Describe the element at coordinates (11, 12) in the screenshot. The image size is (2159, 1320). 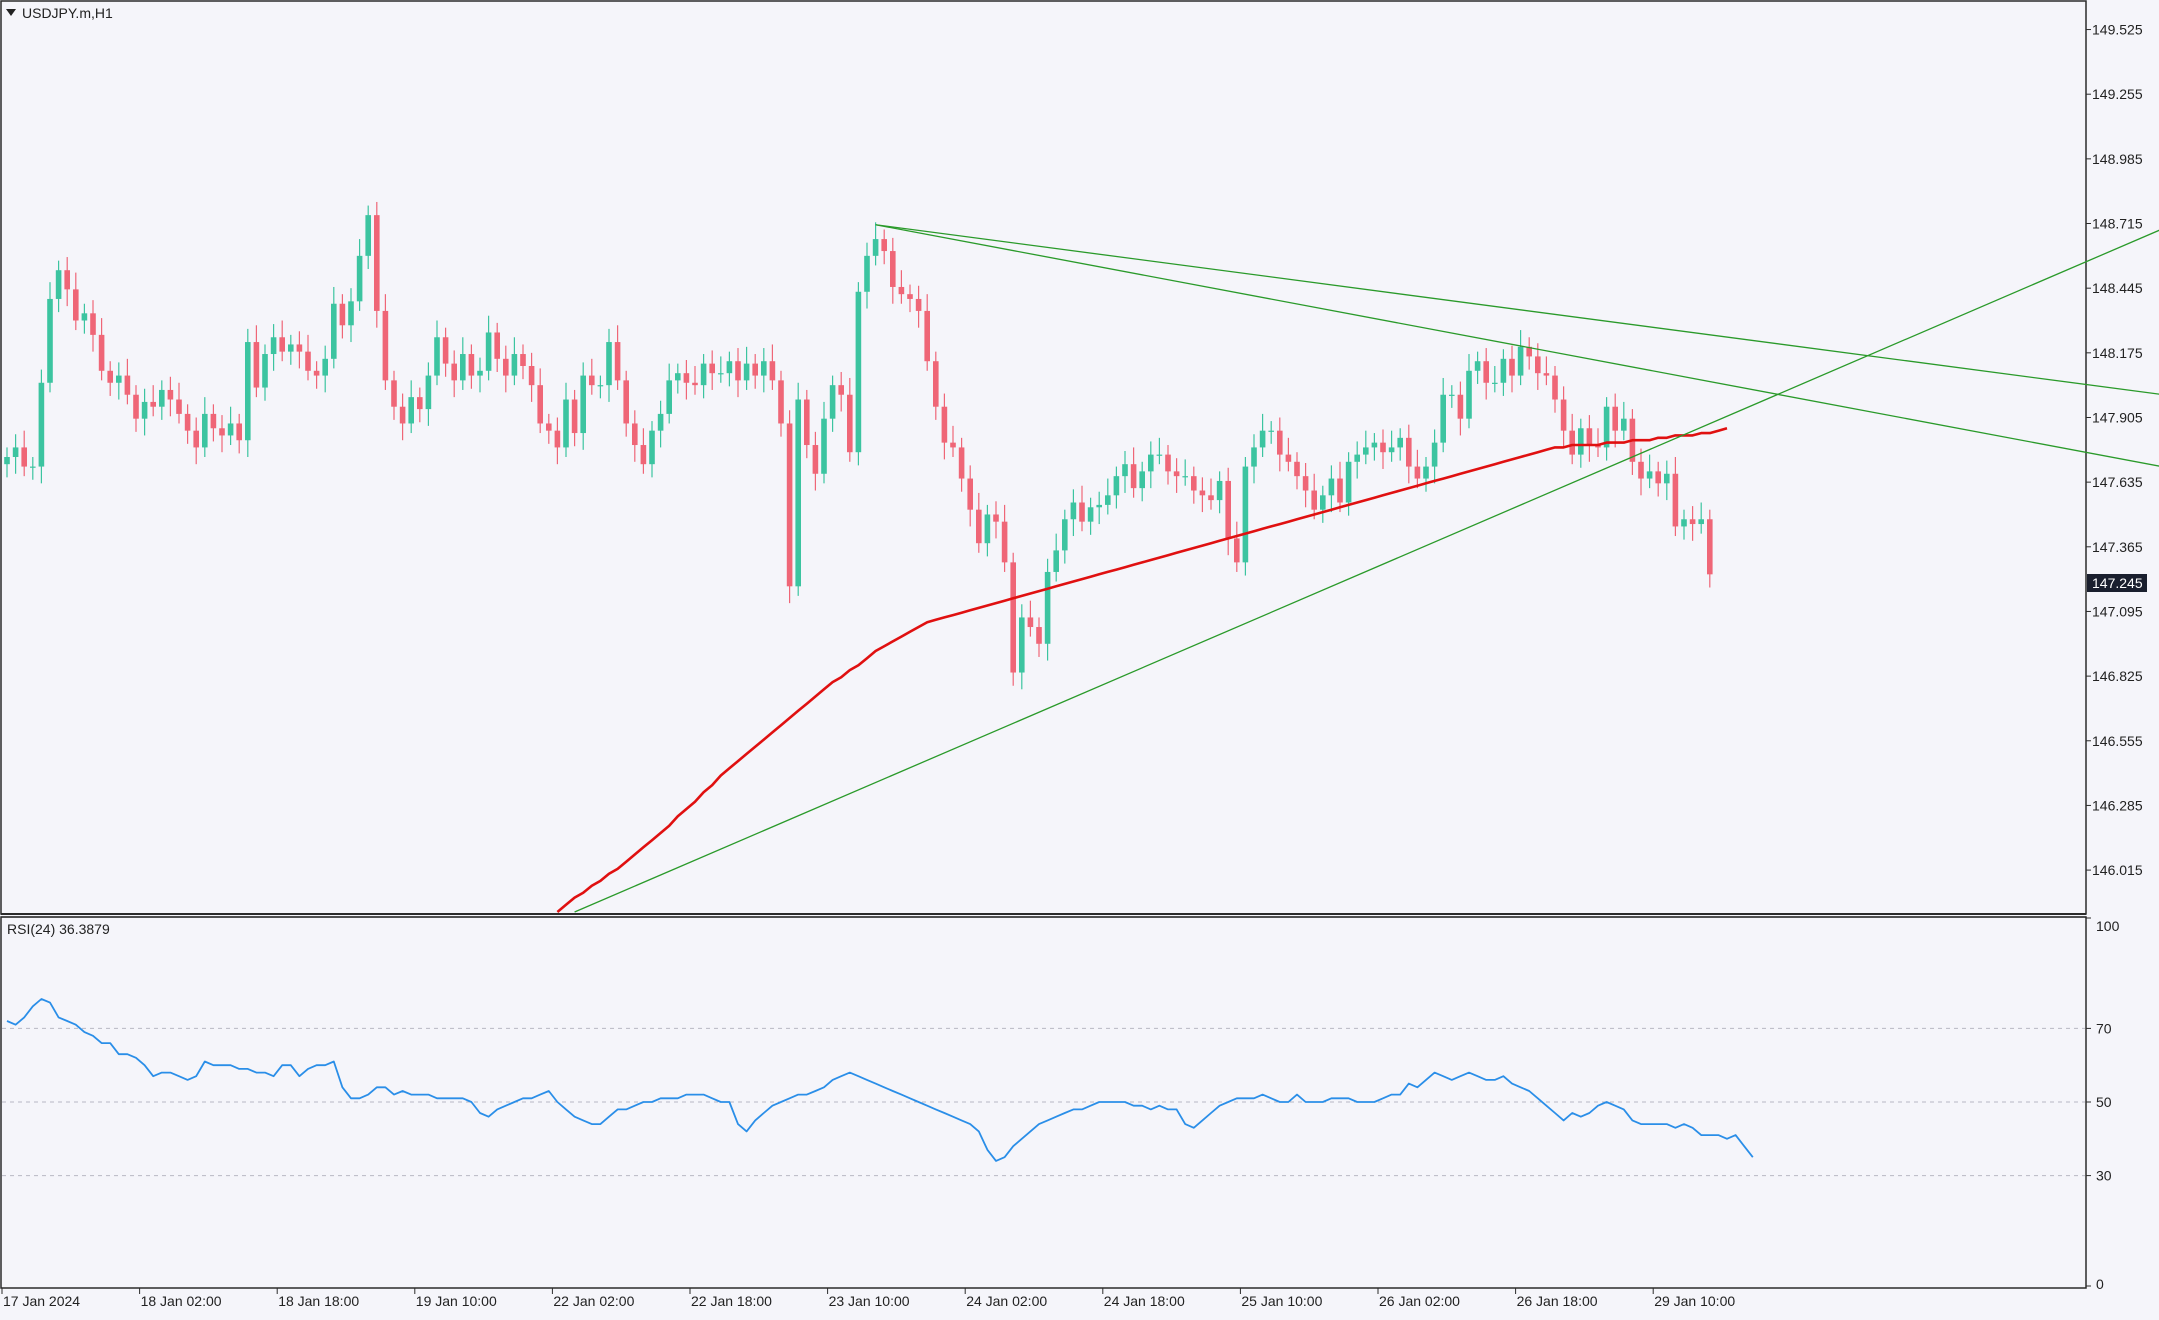
I see `symbol-dropdown-icon` at that location.